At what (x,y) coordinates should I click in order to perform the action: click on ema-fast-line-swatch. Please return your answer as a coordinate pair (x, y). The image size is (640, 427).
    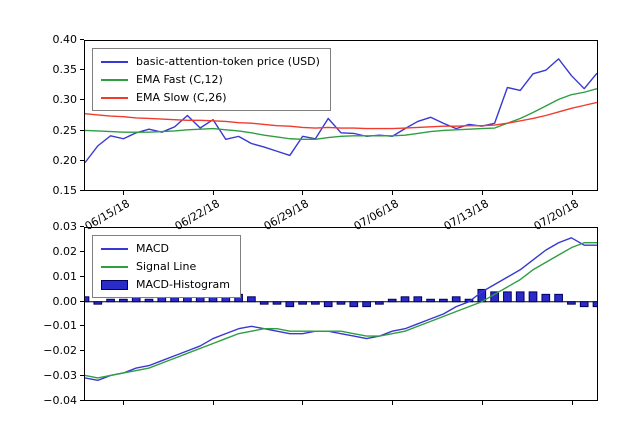
    Looking at the image, I should click on (114, 79).